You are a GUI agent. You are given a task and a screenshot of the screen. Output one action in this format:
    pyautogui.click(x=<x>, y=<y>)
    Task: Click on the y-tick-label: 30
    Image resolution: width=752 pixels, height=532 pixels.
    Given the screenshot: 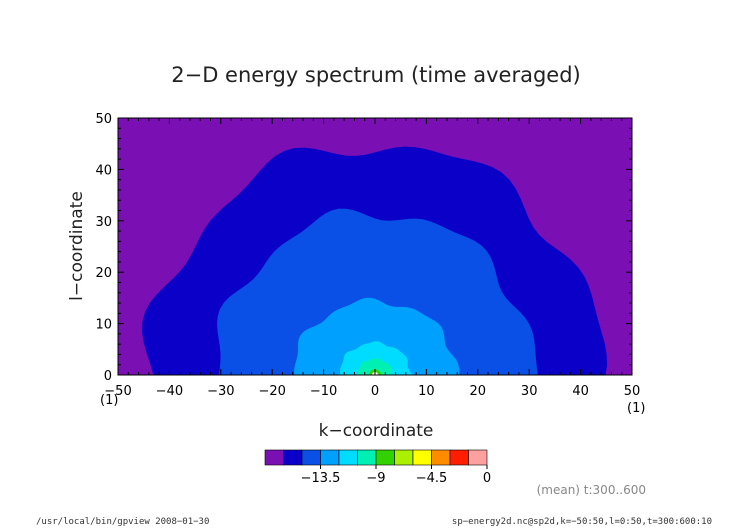 What is the action you would take?
    pyautogui.click(x=103, y=222)
    